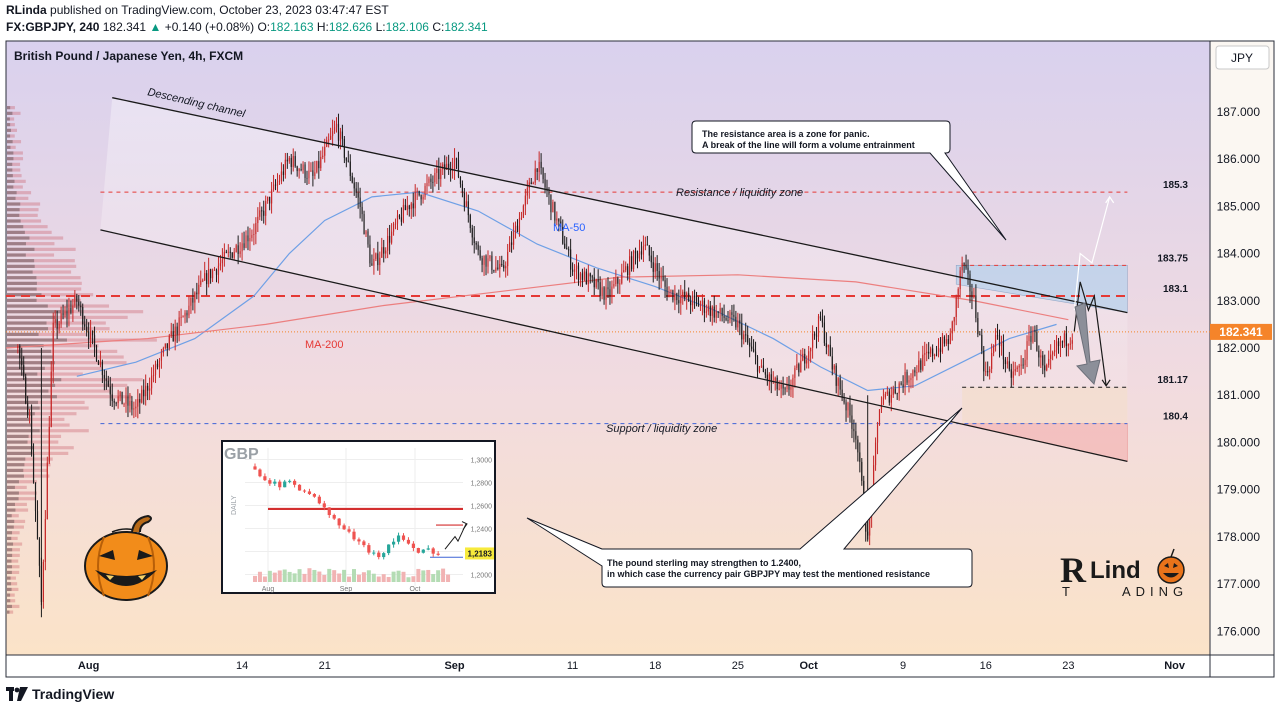 Image resolution: width=1280 pixels, height=712 pixels. Describe the element at coordinates (482, 576) in the screenshot. I see `inset-y-tick: 1,2000` at that location.